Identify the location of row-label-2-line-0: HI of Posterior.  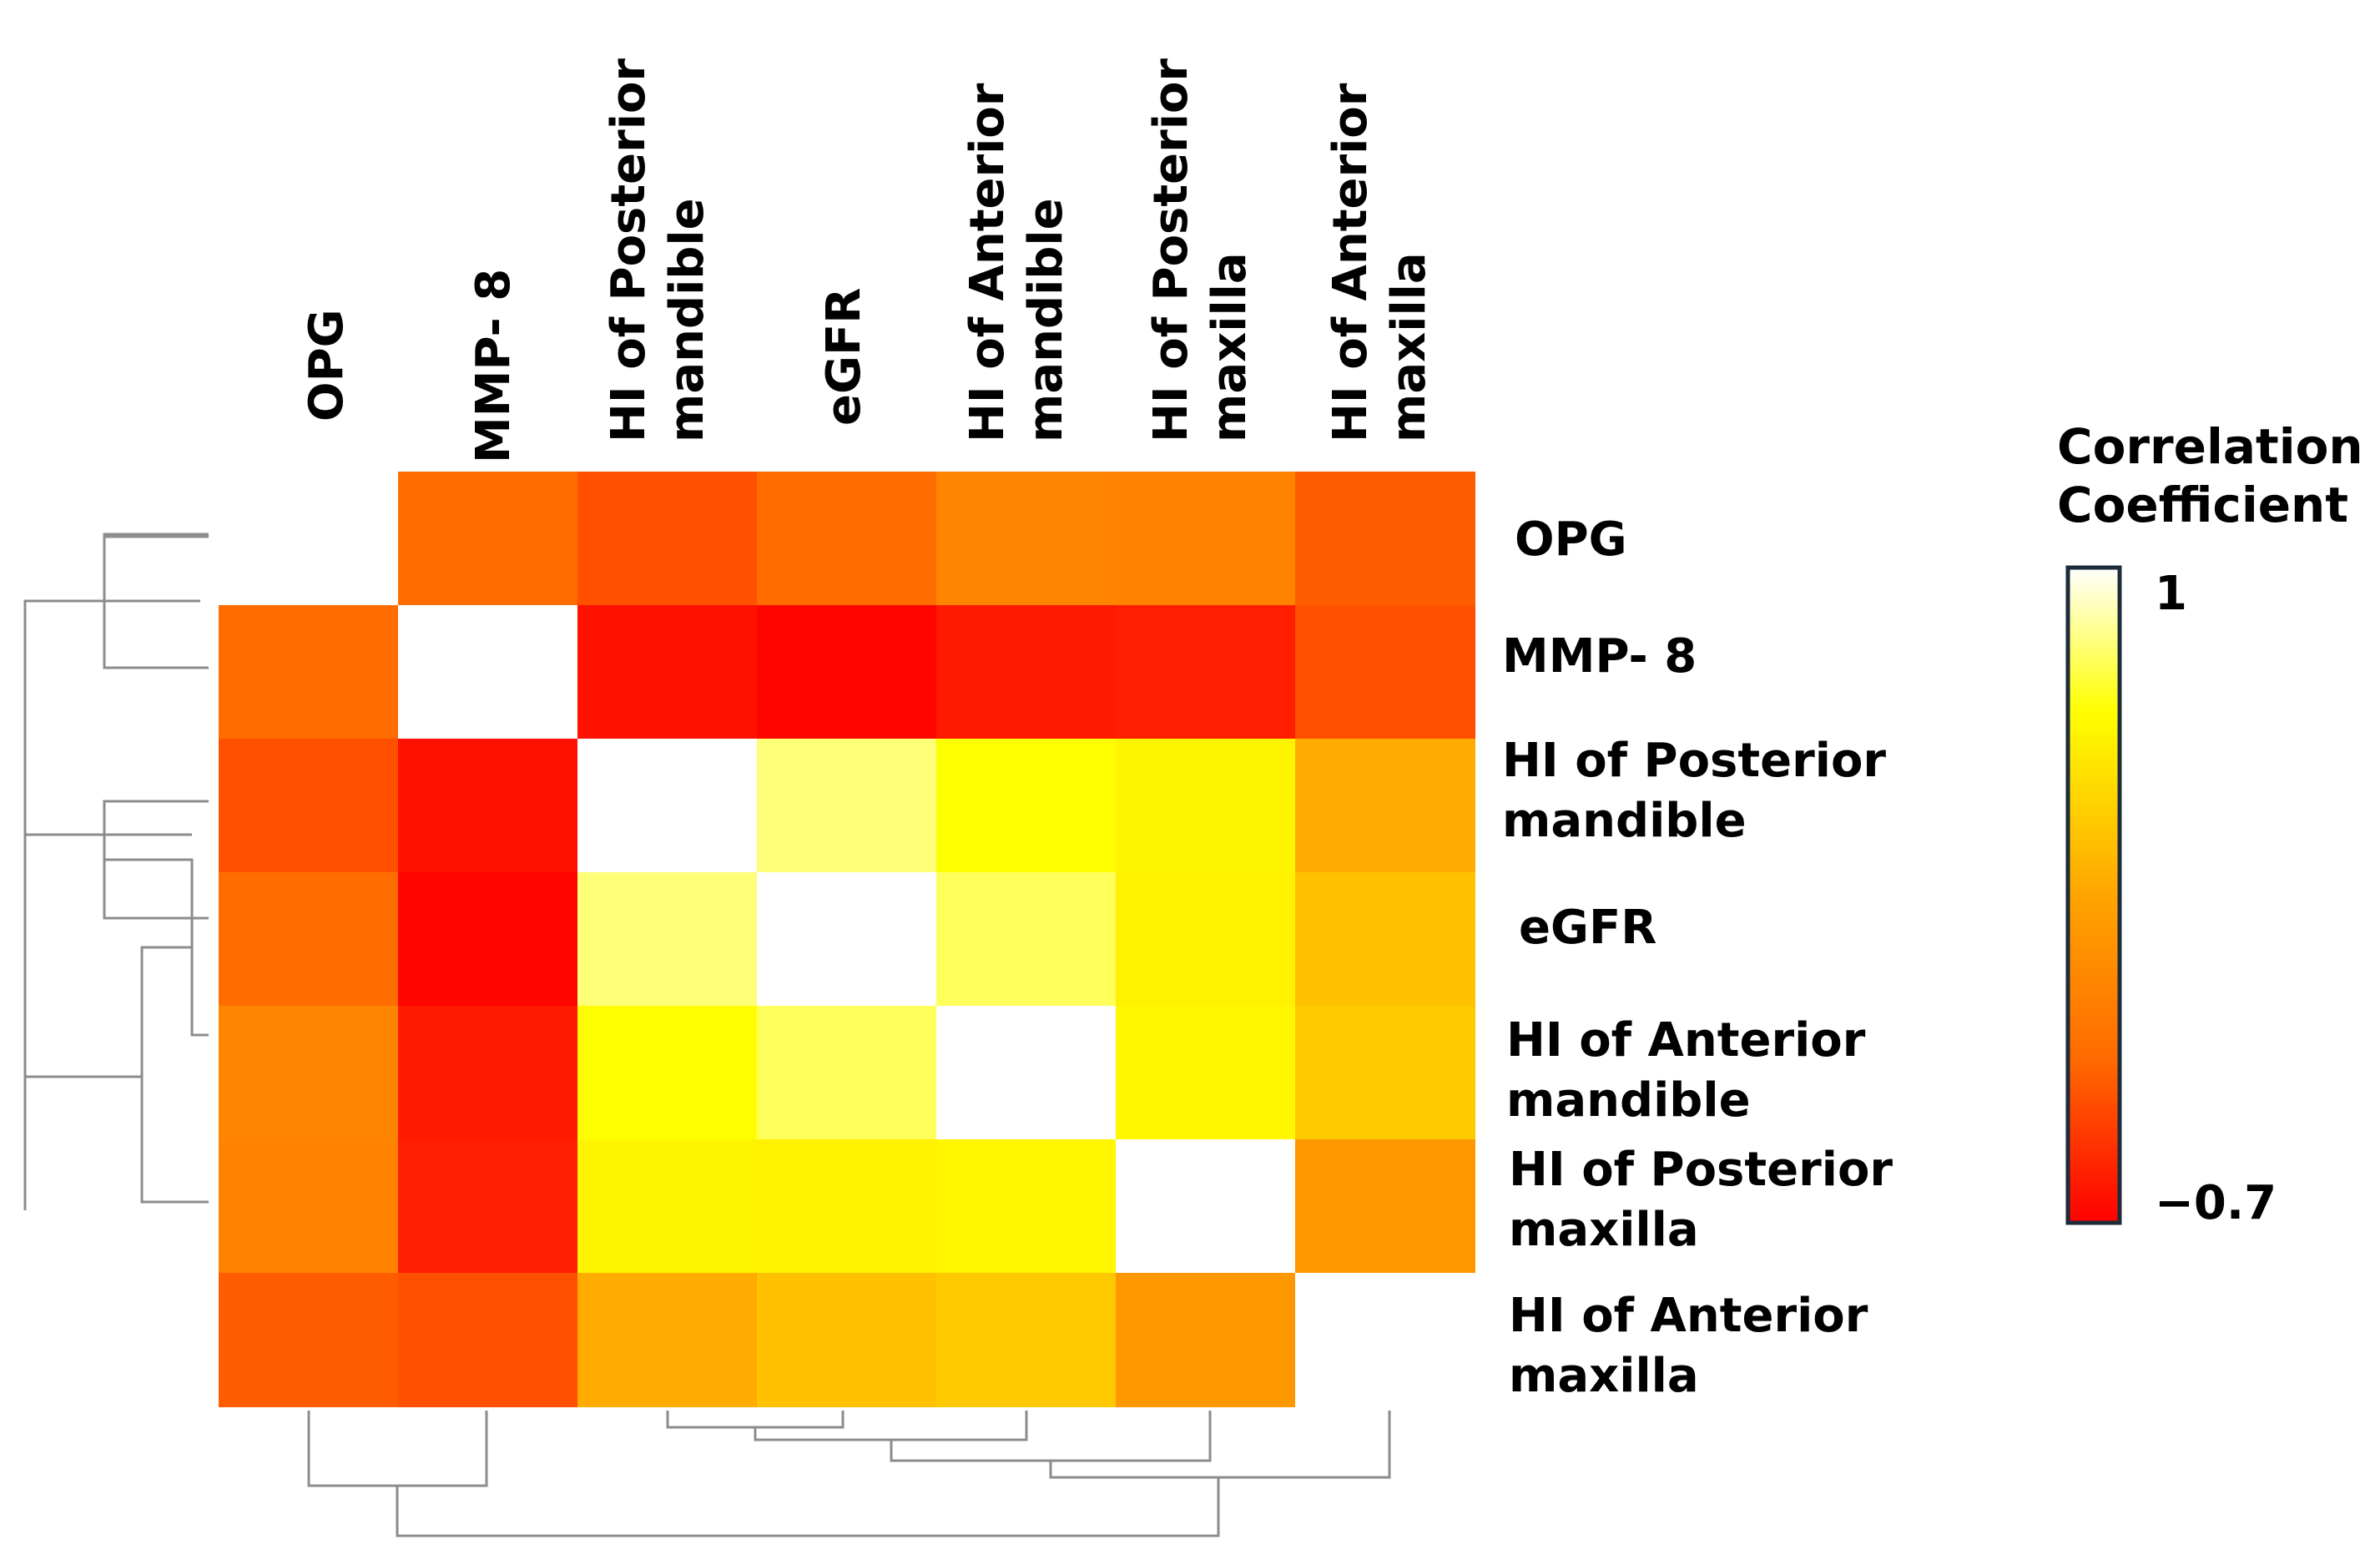
(1694, 761).